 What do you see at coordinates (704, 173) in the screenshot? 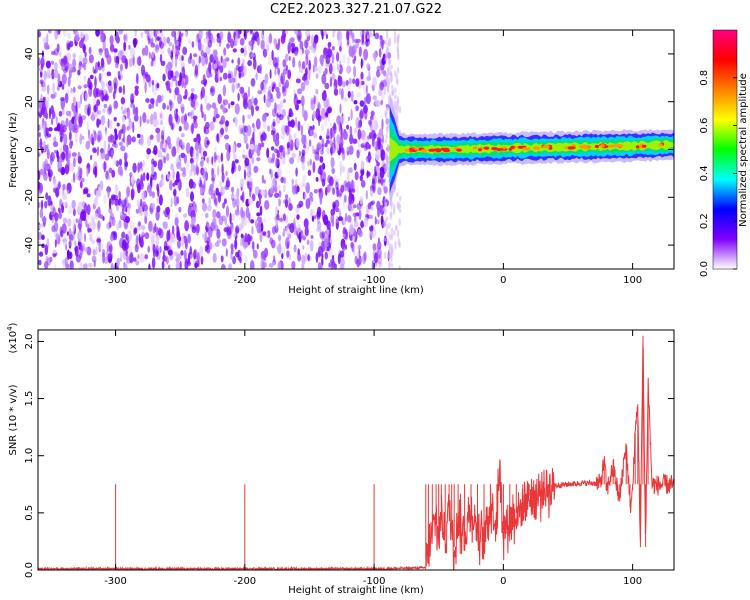
I see `colorbar-tick-label: 0.4` at bounding box center [704, 173].